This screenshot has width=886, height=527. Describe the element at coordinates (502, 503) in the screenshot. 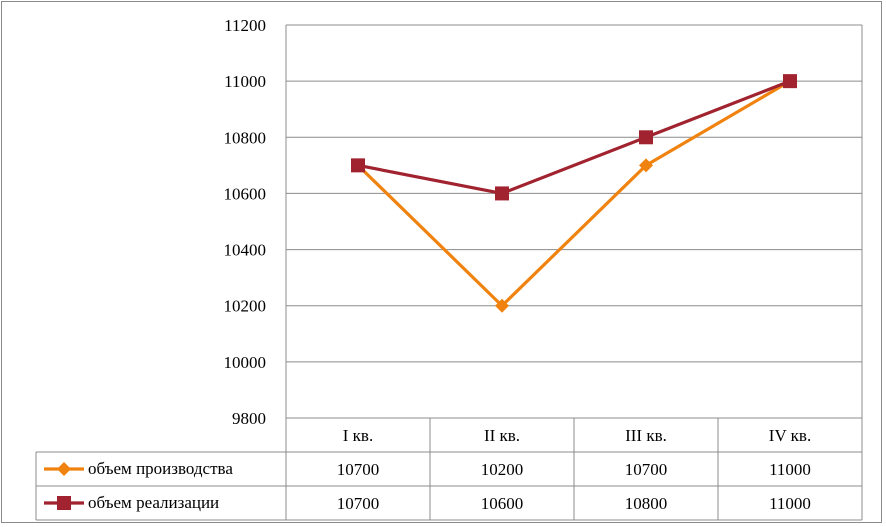

I see `data-table-cell: 10600` at that location.